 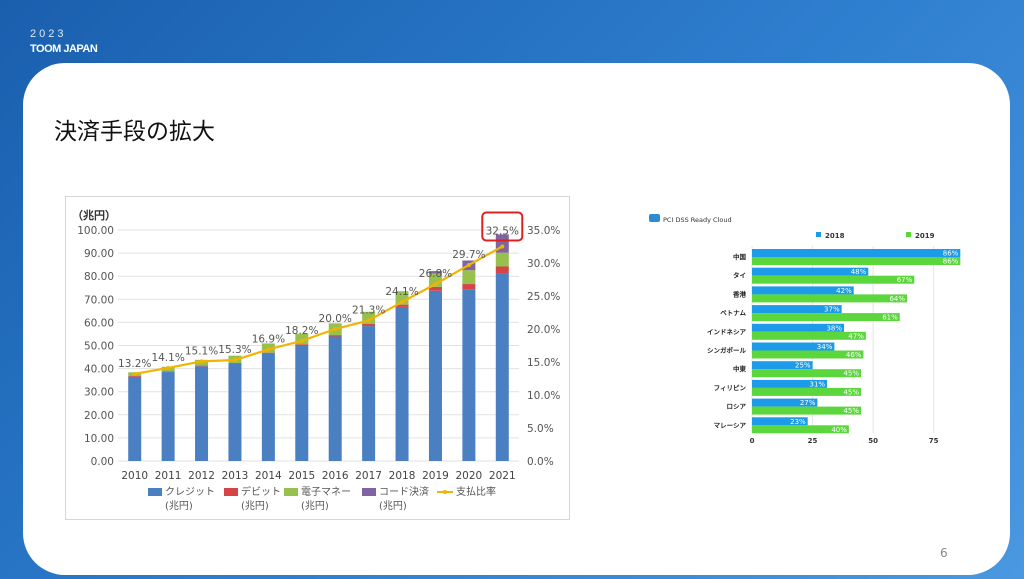 What do you see at coordinates (740, 256) in the screenshot?
I see `category-label: 中国` at bounding box center [740, 256].